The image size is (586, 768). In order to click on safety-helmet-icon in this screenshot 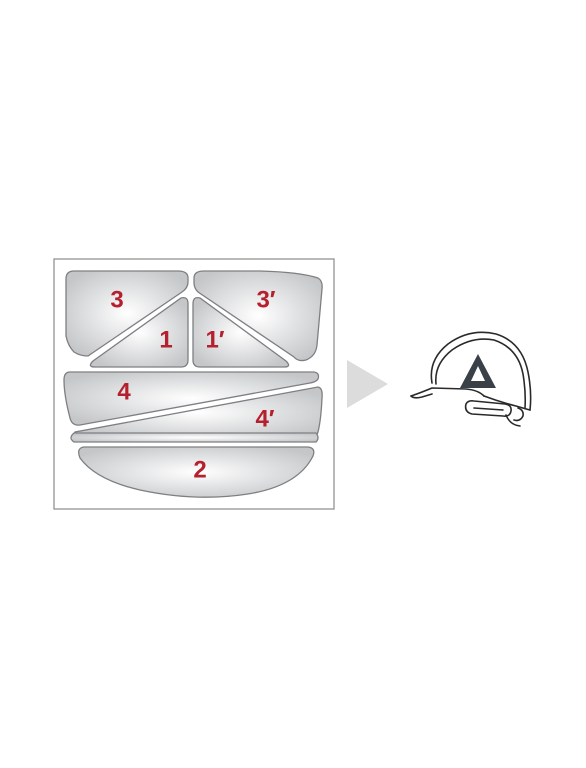, I will do `click(471, 379)`.